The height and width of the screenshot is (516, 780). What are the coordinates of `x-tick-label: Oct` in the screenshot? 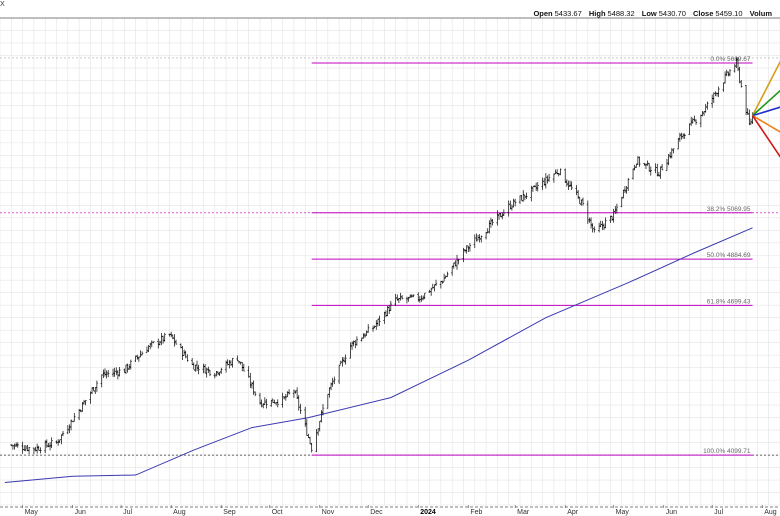 It's located at (277, 512).